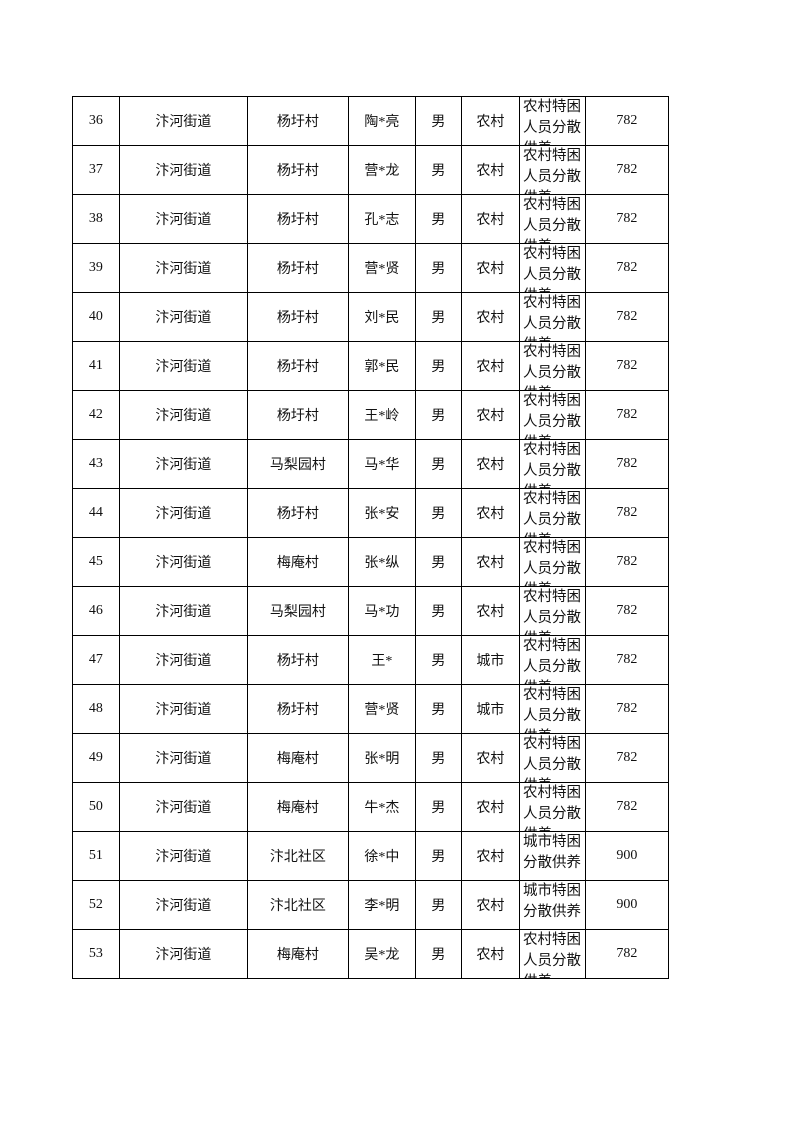 The height and width of the screenshot is (1122, 794). I want to click on table-cell: 900, so click(627, 905).